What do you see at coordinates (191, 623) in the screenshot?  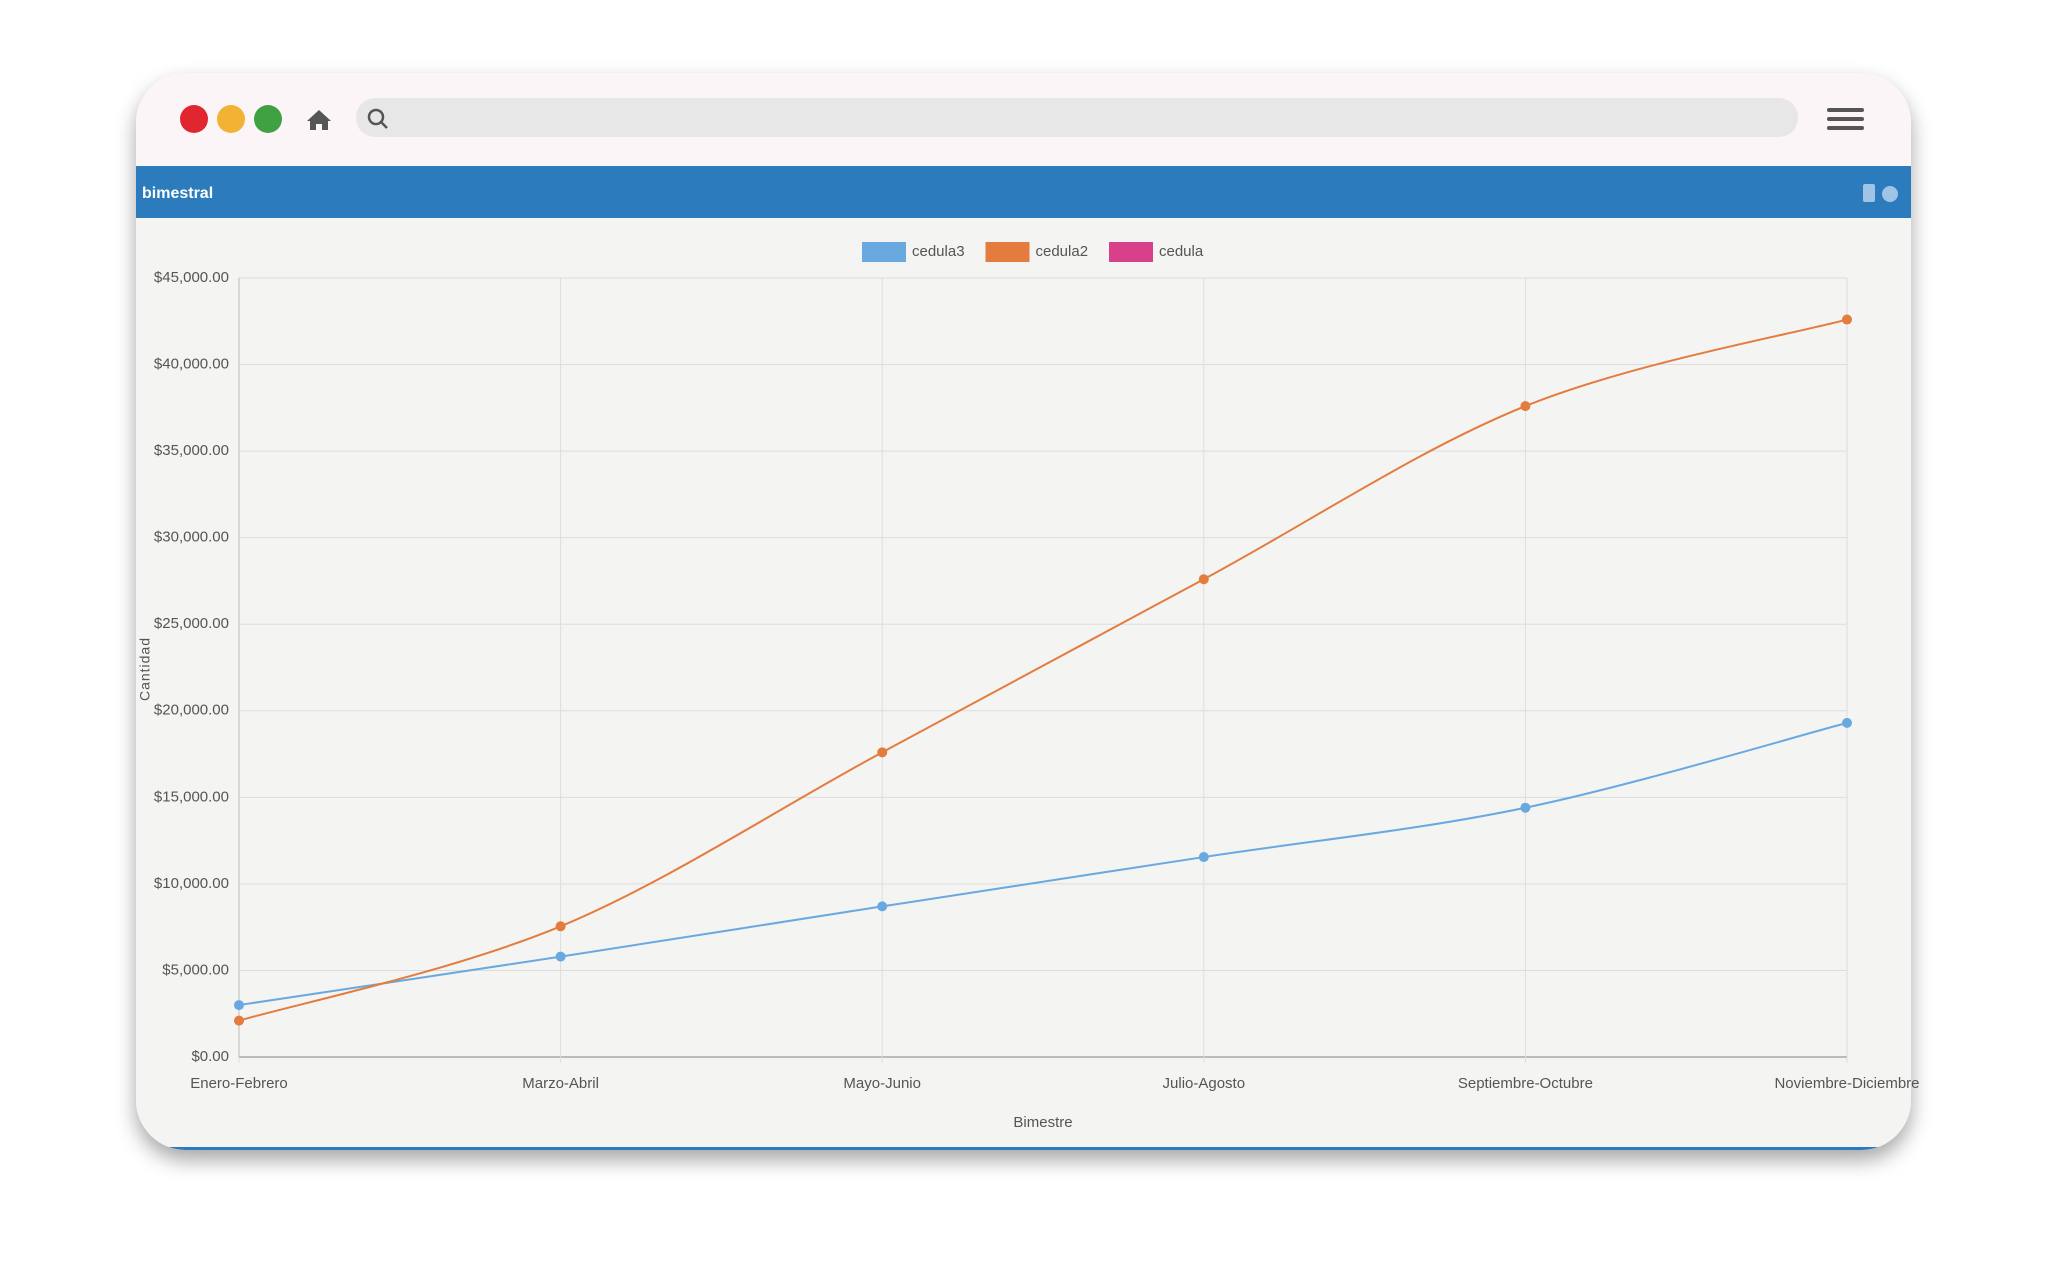 I see `y-tick-label: $25,000.00` at bounding box center [191, 623].